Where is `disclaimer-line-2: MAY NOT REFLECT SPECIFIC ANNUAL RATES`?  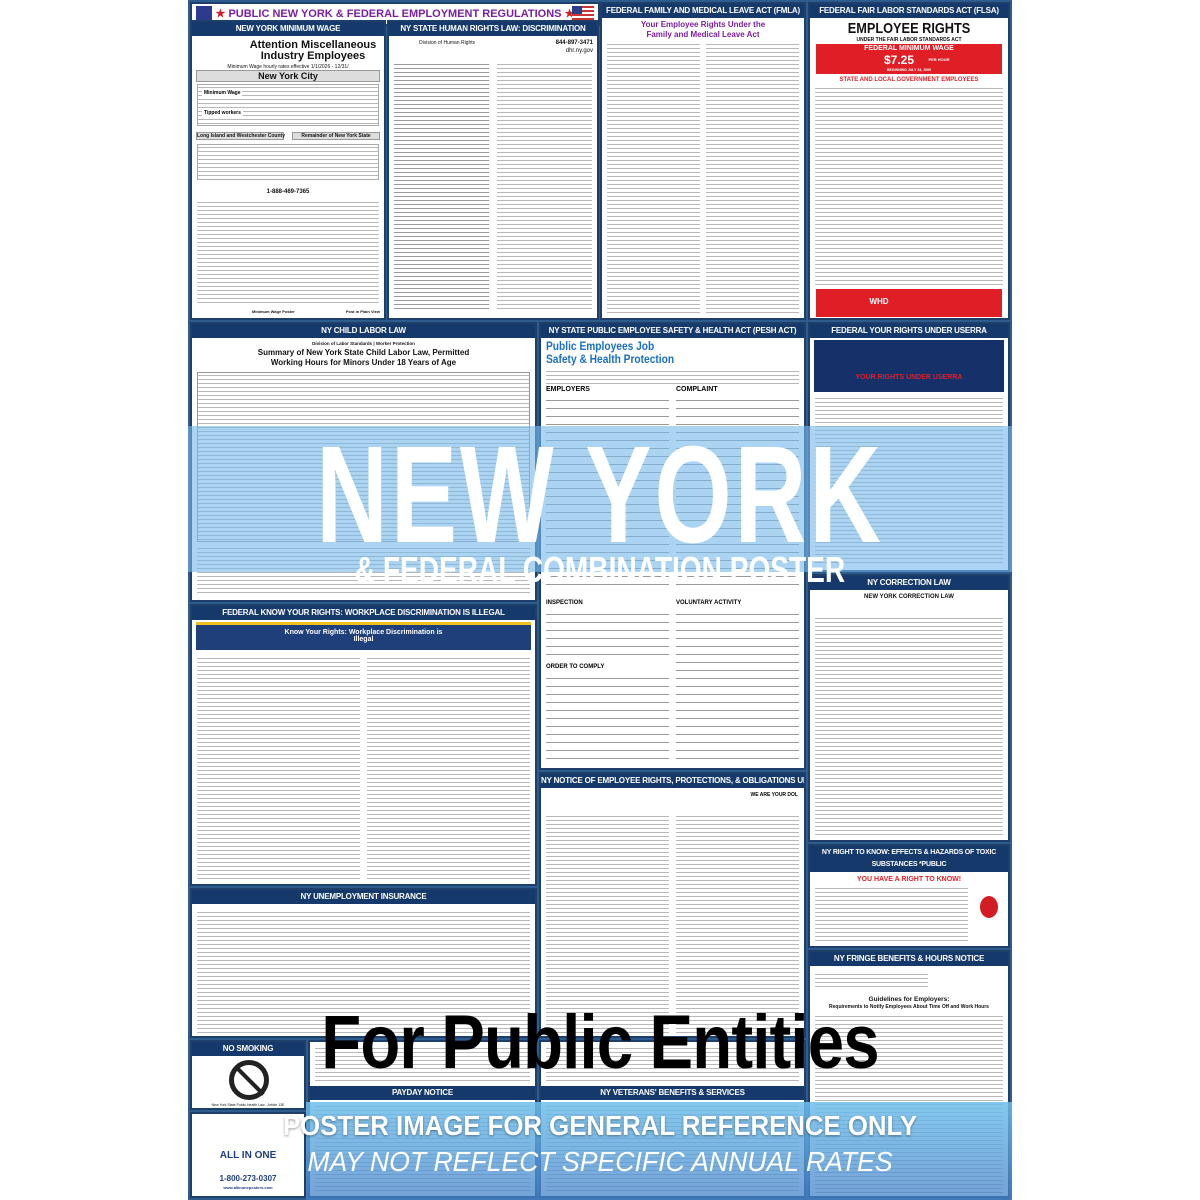 disclaimer-line-2: MAY NOT REFLECT SPECIFIC ANNUAL RATES is located at coordinates (600, 1161).